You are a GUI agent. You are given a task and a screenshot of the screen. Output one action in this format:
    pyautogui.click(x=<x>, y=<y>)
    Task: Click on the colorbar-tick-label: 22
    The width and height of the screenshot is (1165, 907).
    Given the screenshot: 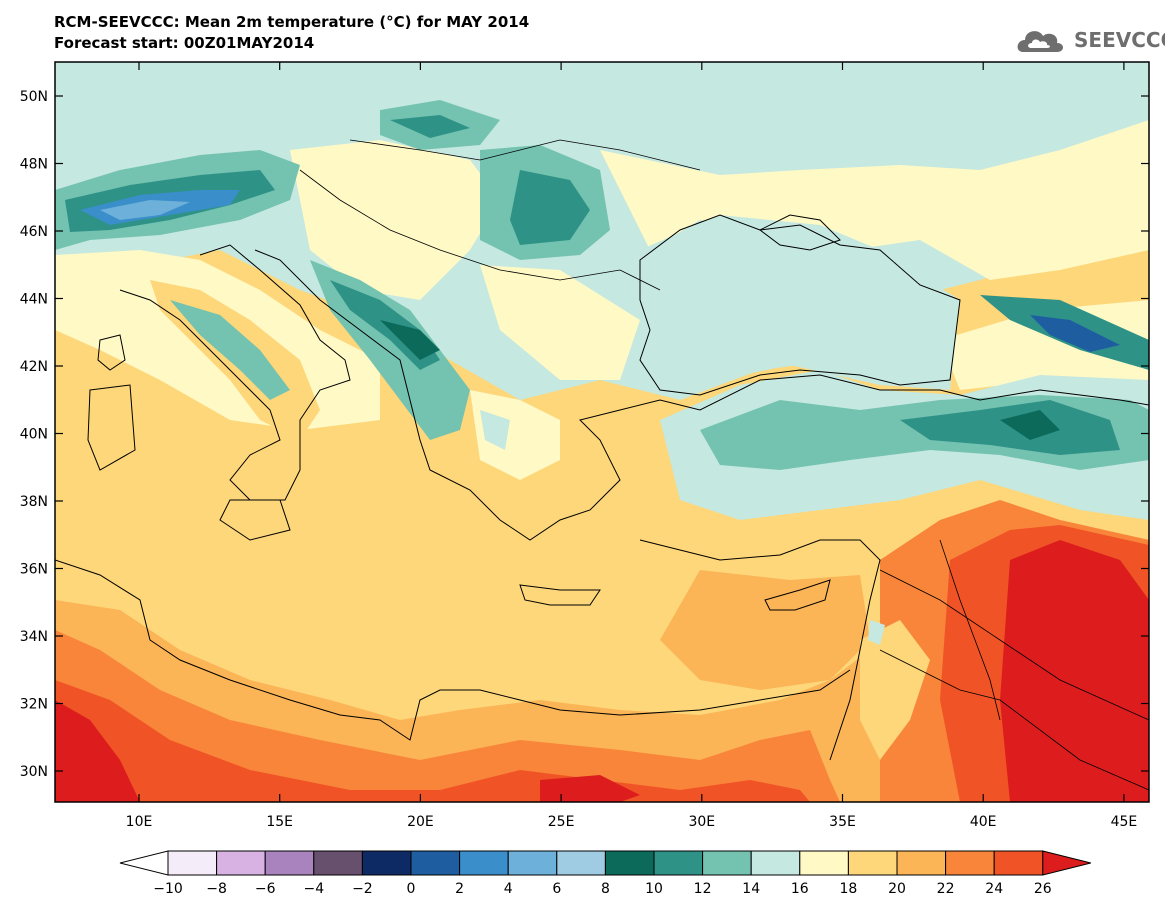 What is the action you would take?
    pyautogui.click(x=946, y=889)
    